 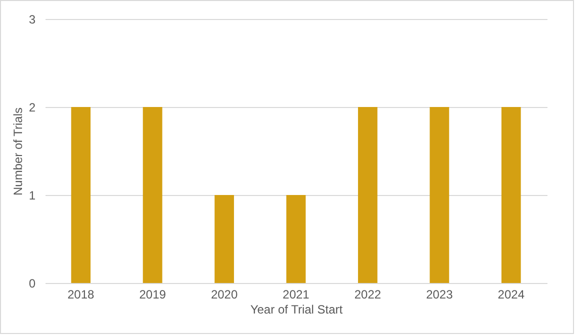 What do you see at coordinates (32, 19) in the screenshot?
I see `y-tick-label: 3` at bounding box center [32, 19].